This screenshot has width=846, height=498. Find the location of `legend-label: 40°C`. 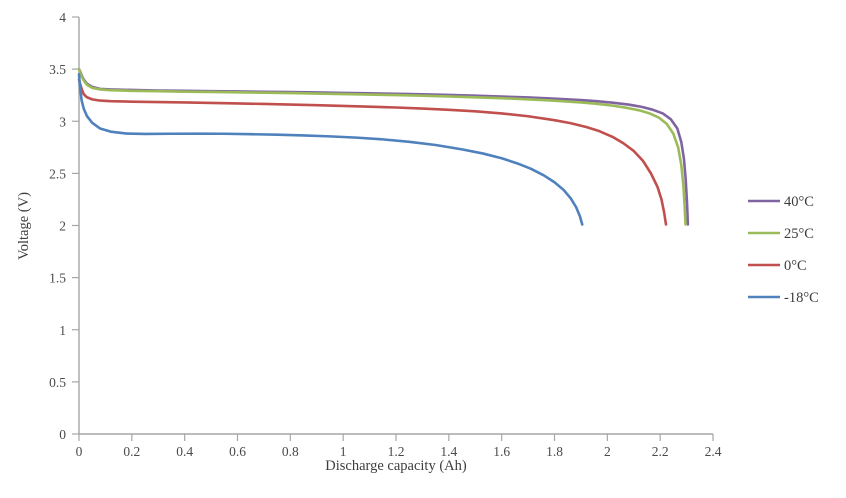

legend-label: 40°C is located at coordinates (799, 202).